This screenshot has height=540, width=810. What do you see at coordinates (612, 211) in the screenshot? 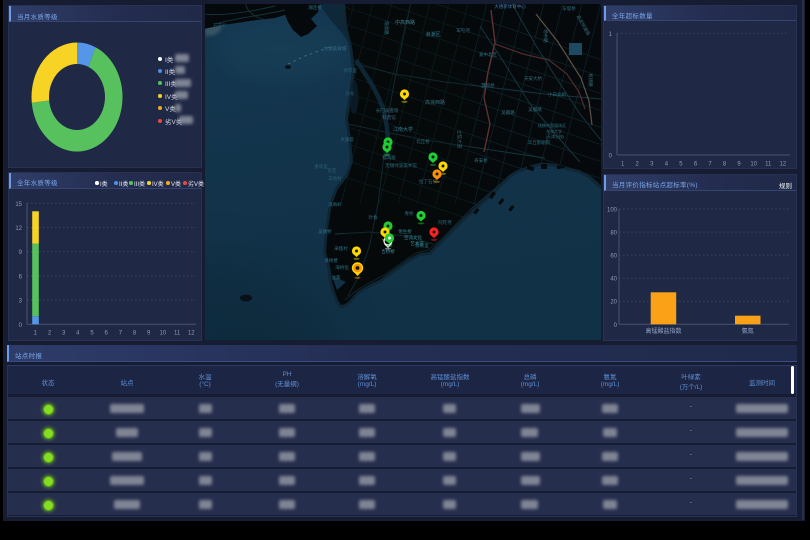
I see `svg-text: 100` at bounding box center [612, 211].